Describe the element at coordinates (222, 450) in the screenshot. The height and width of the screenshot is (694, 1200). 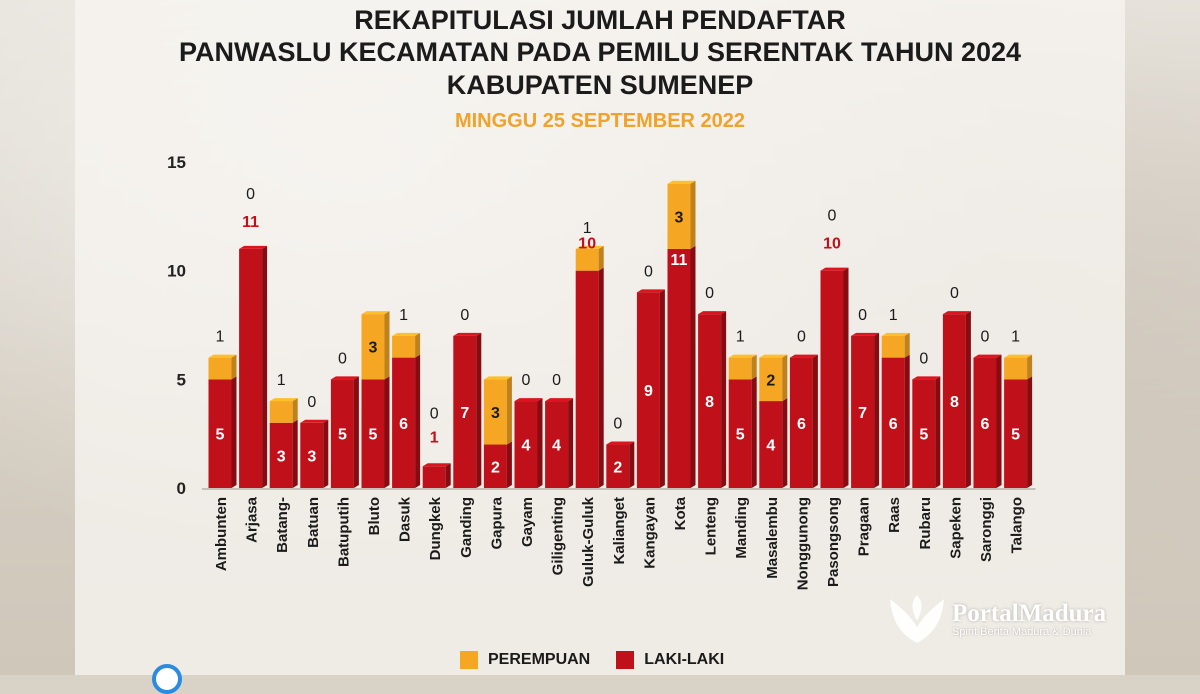
I see `bar-group-ambunten: 5 1 Ambunten` at that location.